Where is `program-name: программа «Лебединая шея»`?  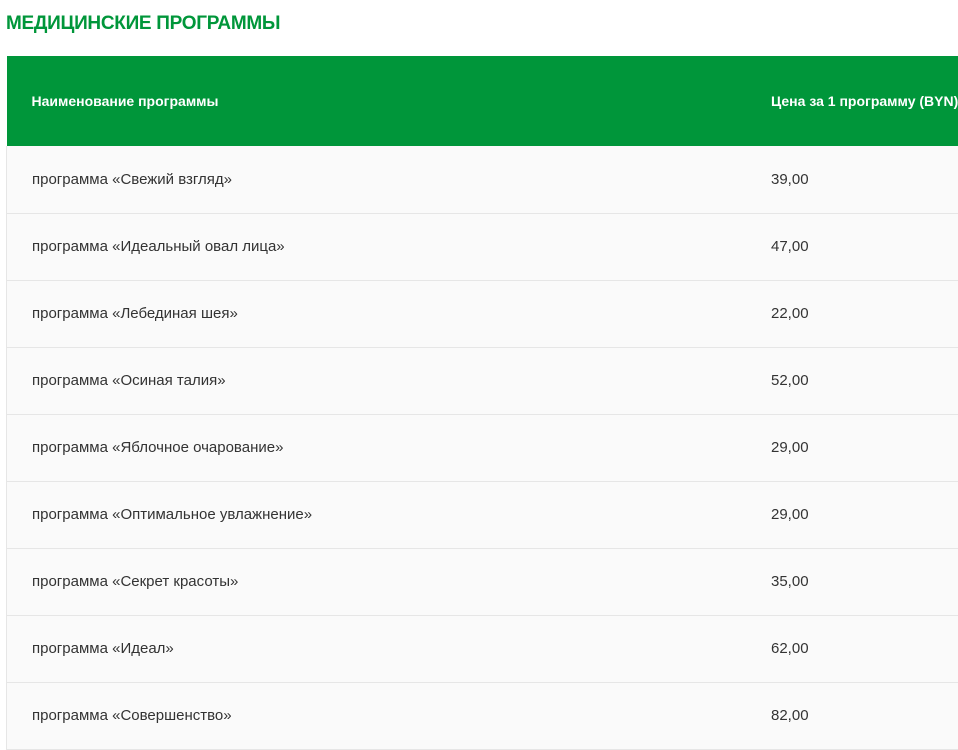 program-name: программа «Лебединая шея» is located at coordinates (385, 313).